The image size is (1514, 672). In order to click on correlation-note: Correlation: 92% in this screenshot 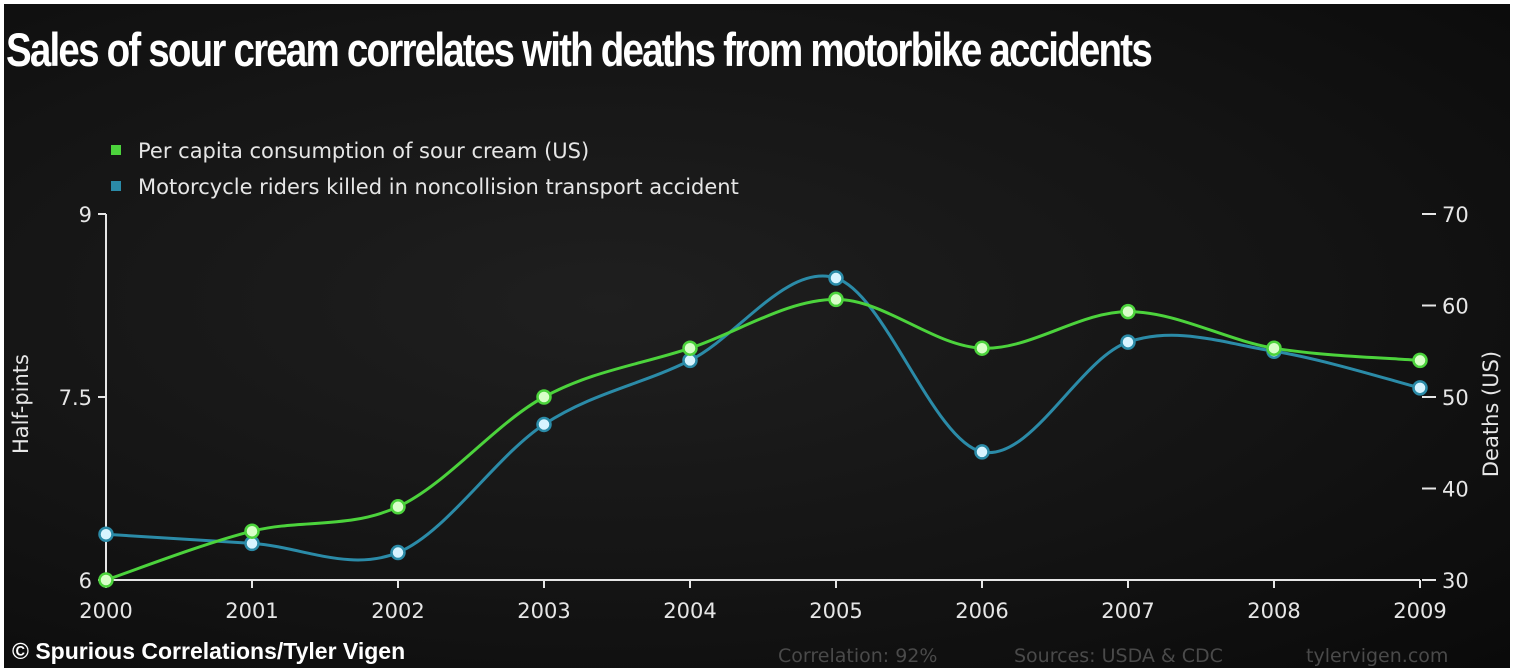, I will do `click(858, 656)`.